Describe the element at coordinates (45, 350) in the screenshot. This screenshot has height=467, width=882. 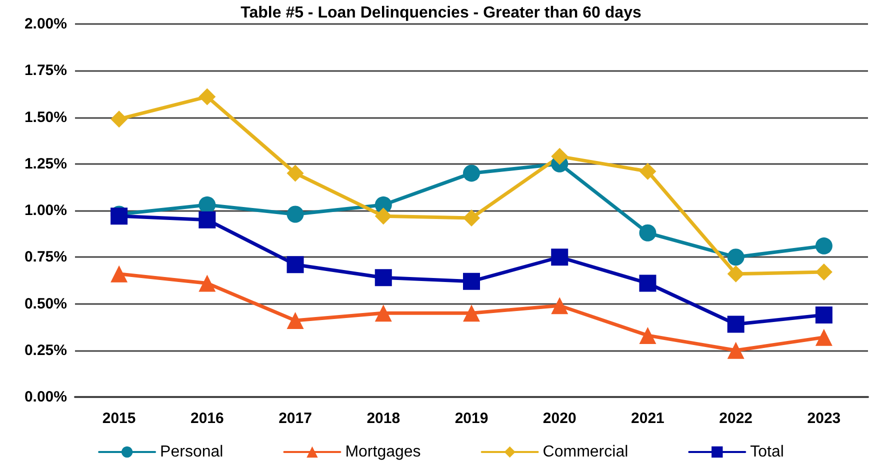
I see `y-tick-label: 0.25%` at that location.